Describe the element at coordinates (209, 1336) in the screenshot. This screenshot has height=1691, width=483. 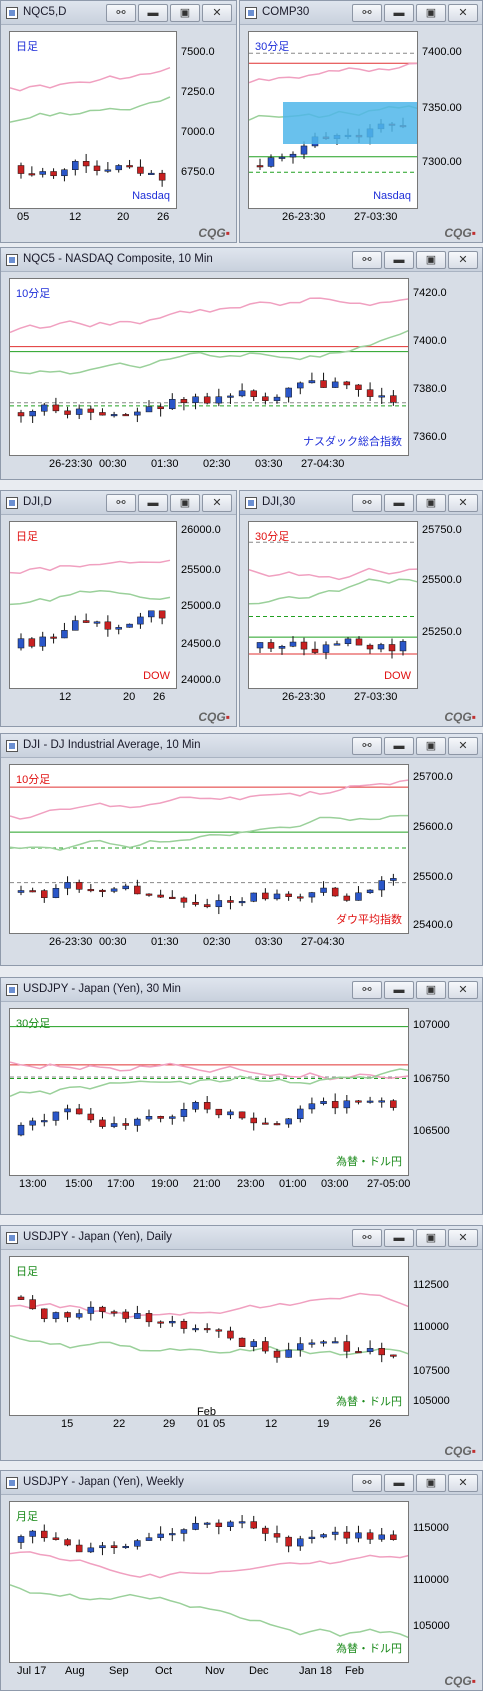
I see `chart-plot-area: 日足 為替・ドル円` at that location.